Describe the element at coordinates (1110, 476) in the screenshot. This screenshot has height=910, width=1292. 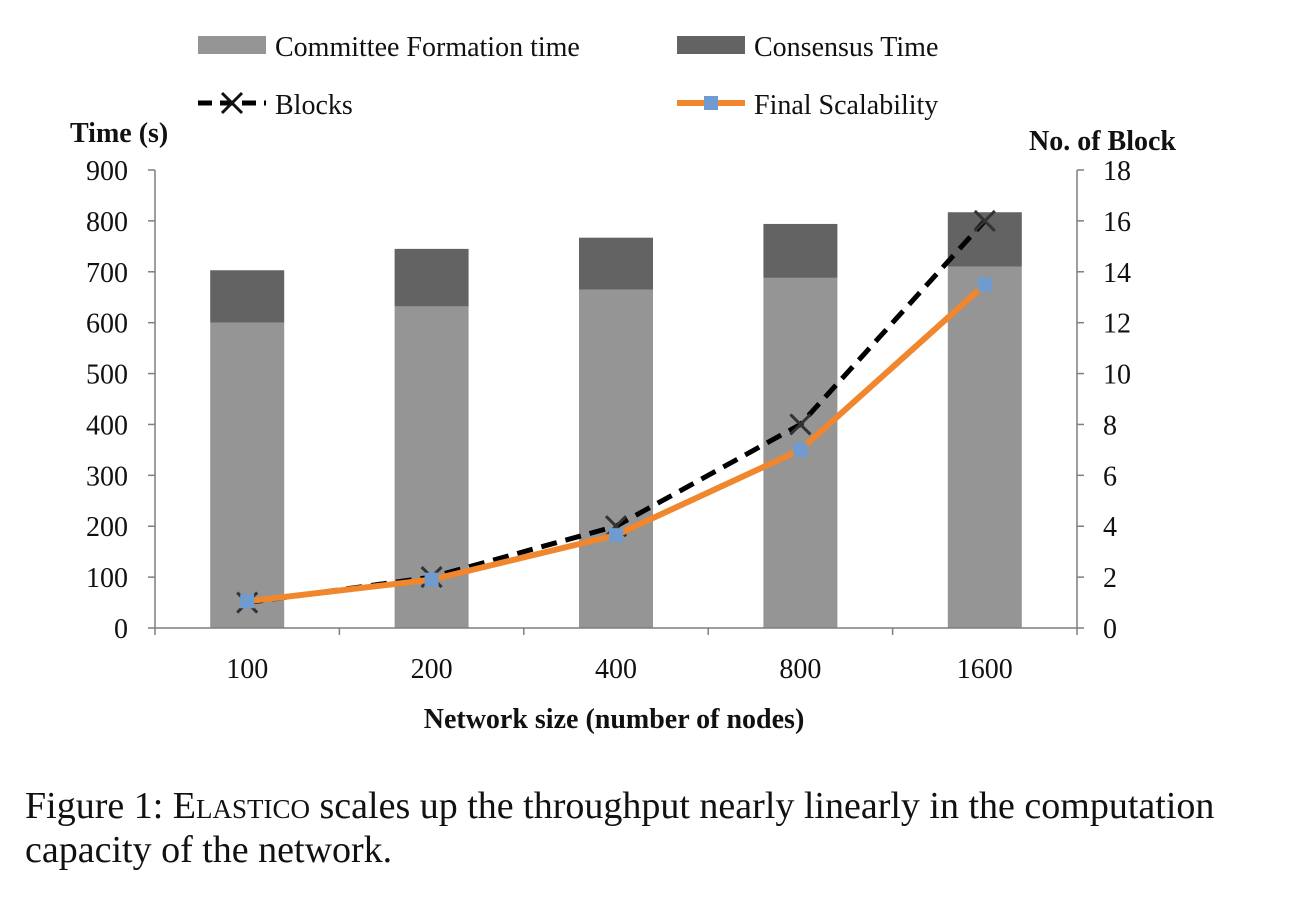
I see `y2-tick-label: 6` at that location.